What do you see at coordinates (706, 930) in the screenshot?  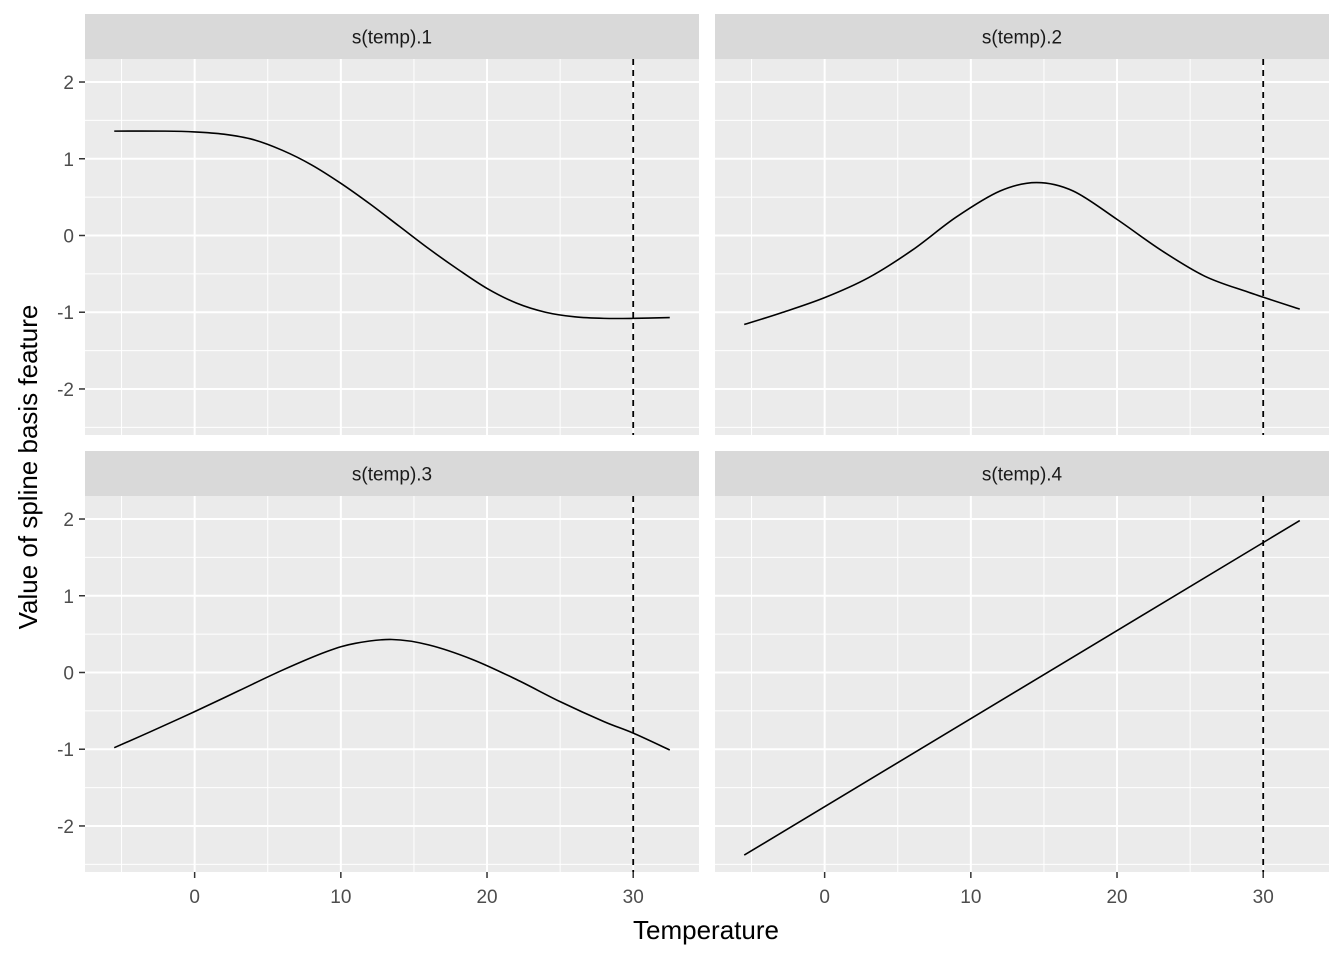 I see `x-axis-title: Temperature` at bounding box center [706, 930].